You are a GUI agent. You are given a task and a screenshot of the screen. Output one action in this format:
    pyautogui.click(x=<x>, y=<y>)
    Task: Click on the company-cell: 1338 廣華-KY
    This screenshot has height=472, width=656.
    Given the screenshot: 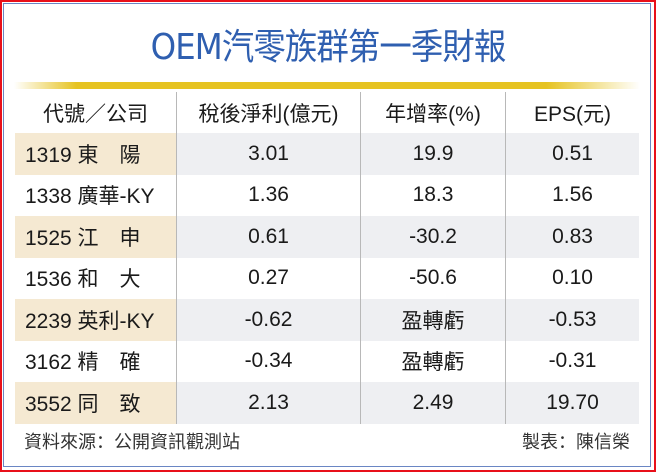 What is the action you would take?
    pyautogui.click(x=90, y=197)
    